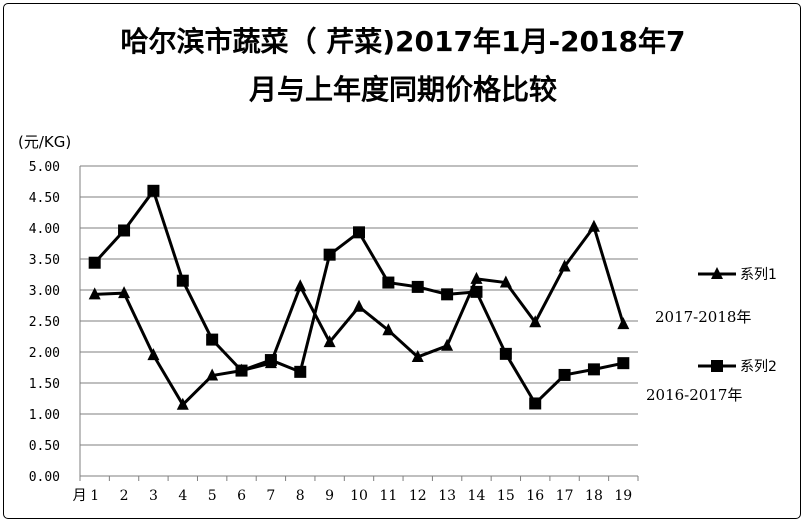 This screenshot has height=525, width=806. What do you see at coordinates (44, 229) in the screenshot?
I see `y-tick-label: 4.00` at bounding box center [44, 229].